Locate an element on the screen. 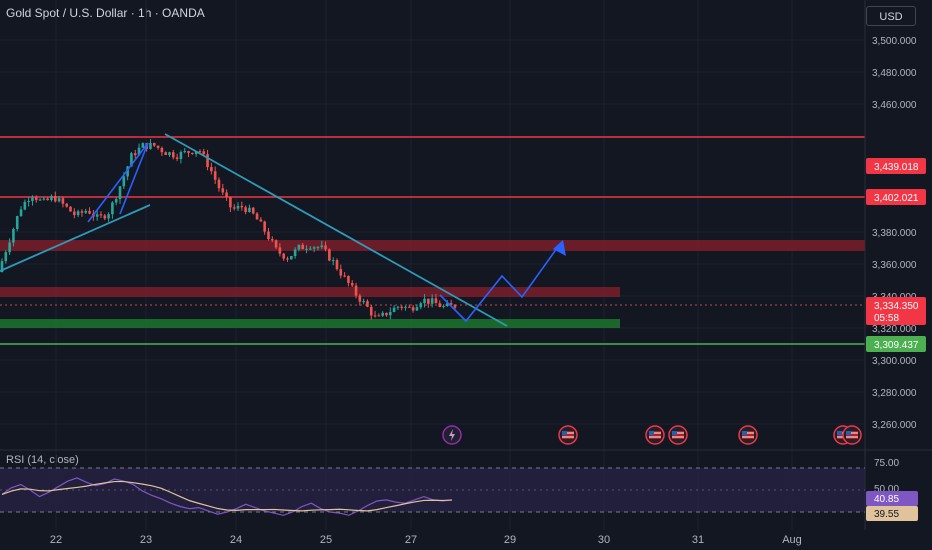  current-price-text: 3,334.350 is located at coordinates (896, 306).